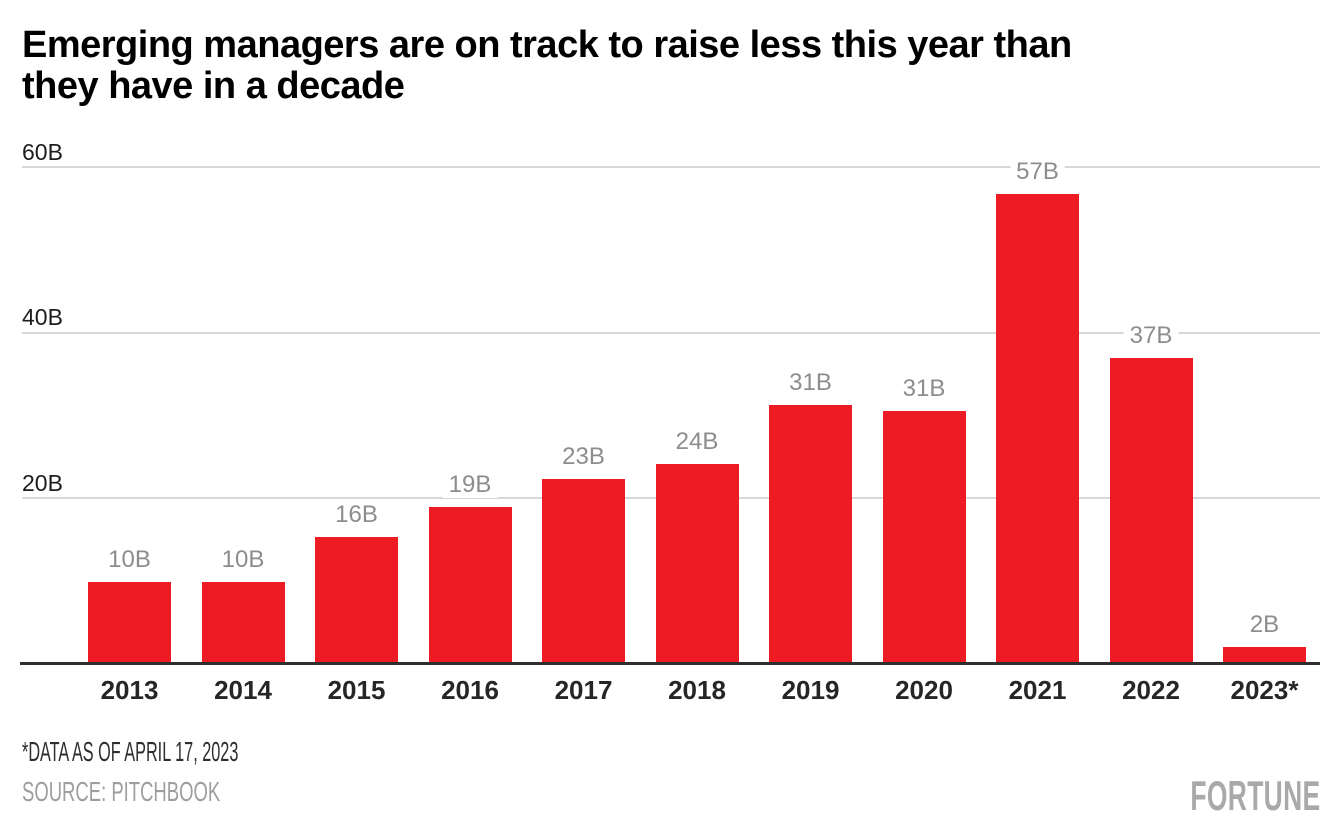  What do you see at coordinates (121, 791) in the screenshot?
I see `source-credit: SOURCE: PITCHBOOK` at bounding box center [121, 791].